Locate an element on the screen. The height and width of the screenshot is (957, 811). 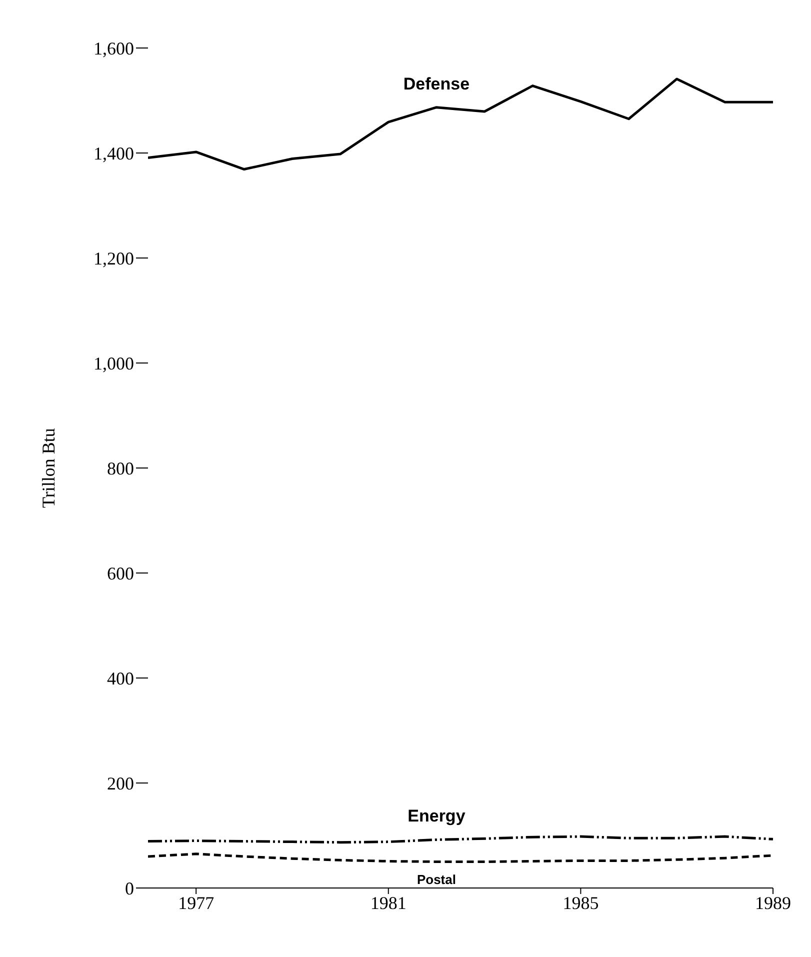
x-tick-label: 1981 is located at coordinates (388, 902).